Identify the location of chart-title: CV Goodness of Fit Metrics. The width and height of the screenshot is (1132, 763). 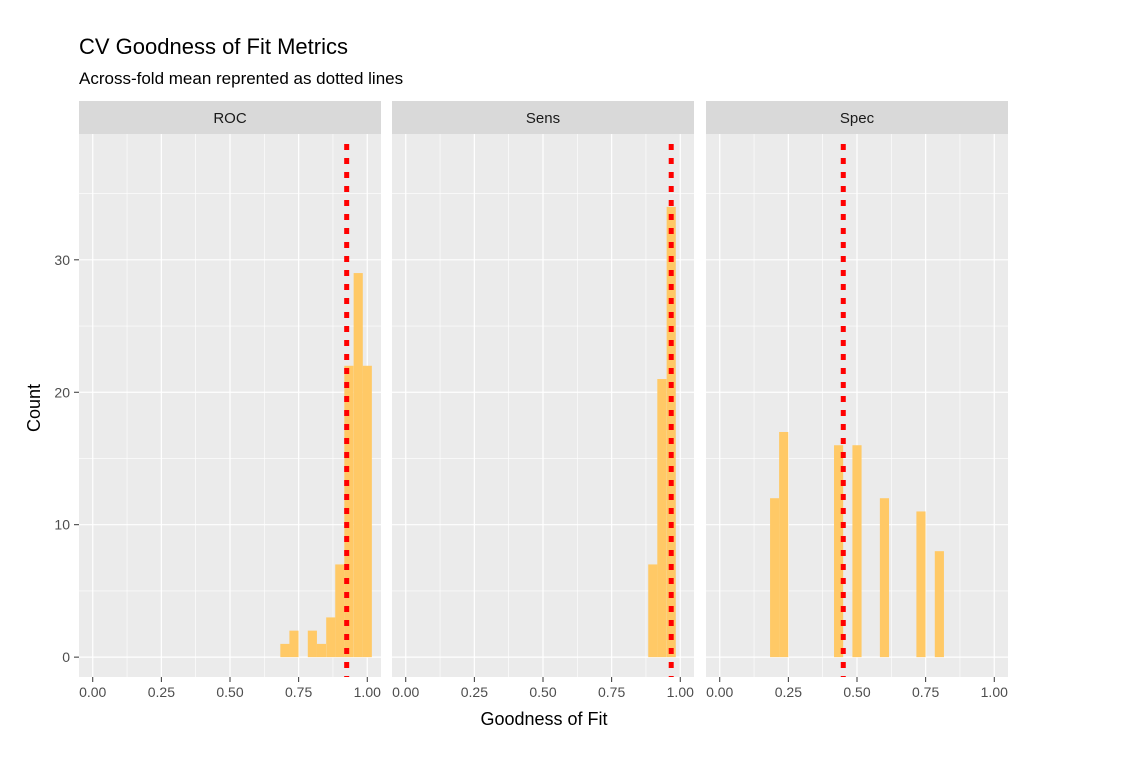
(213, 46).